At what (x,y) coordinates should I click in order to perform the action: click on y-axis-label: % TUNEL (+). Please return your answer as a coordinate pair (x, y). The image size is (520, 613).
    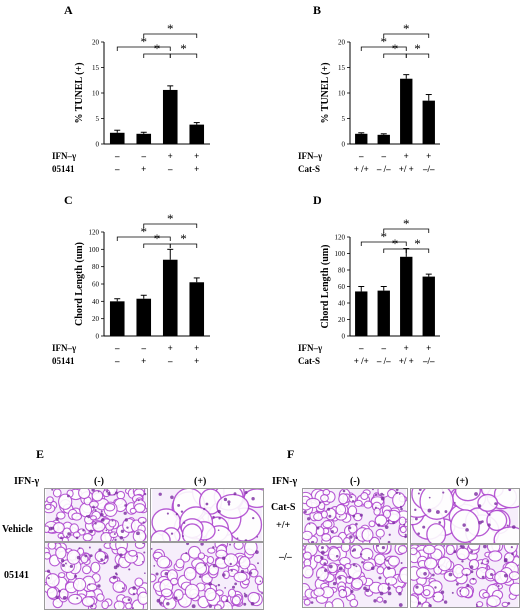
    Looking at the image, I should click on (325, 92).